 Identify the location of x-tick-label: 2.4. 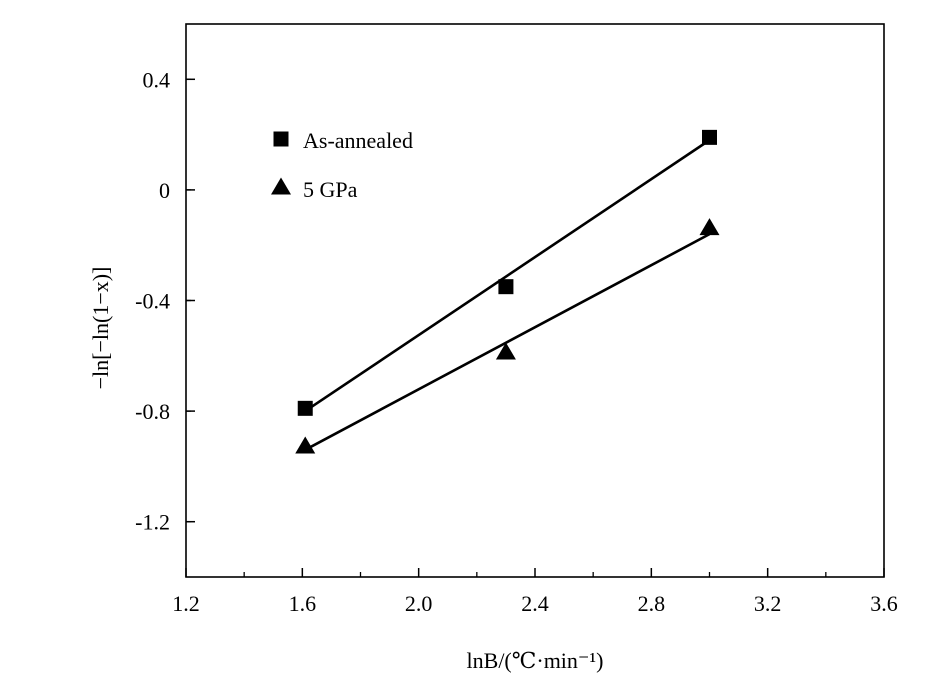
(535, 603).